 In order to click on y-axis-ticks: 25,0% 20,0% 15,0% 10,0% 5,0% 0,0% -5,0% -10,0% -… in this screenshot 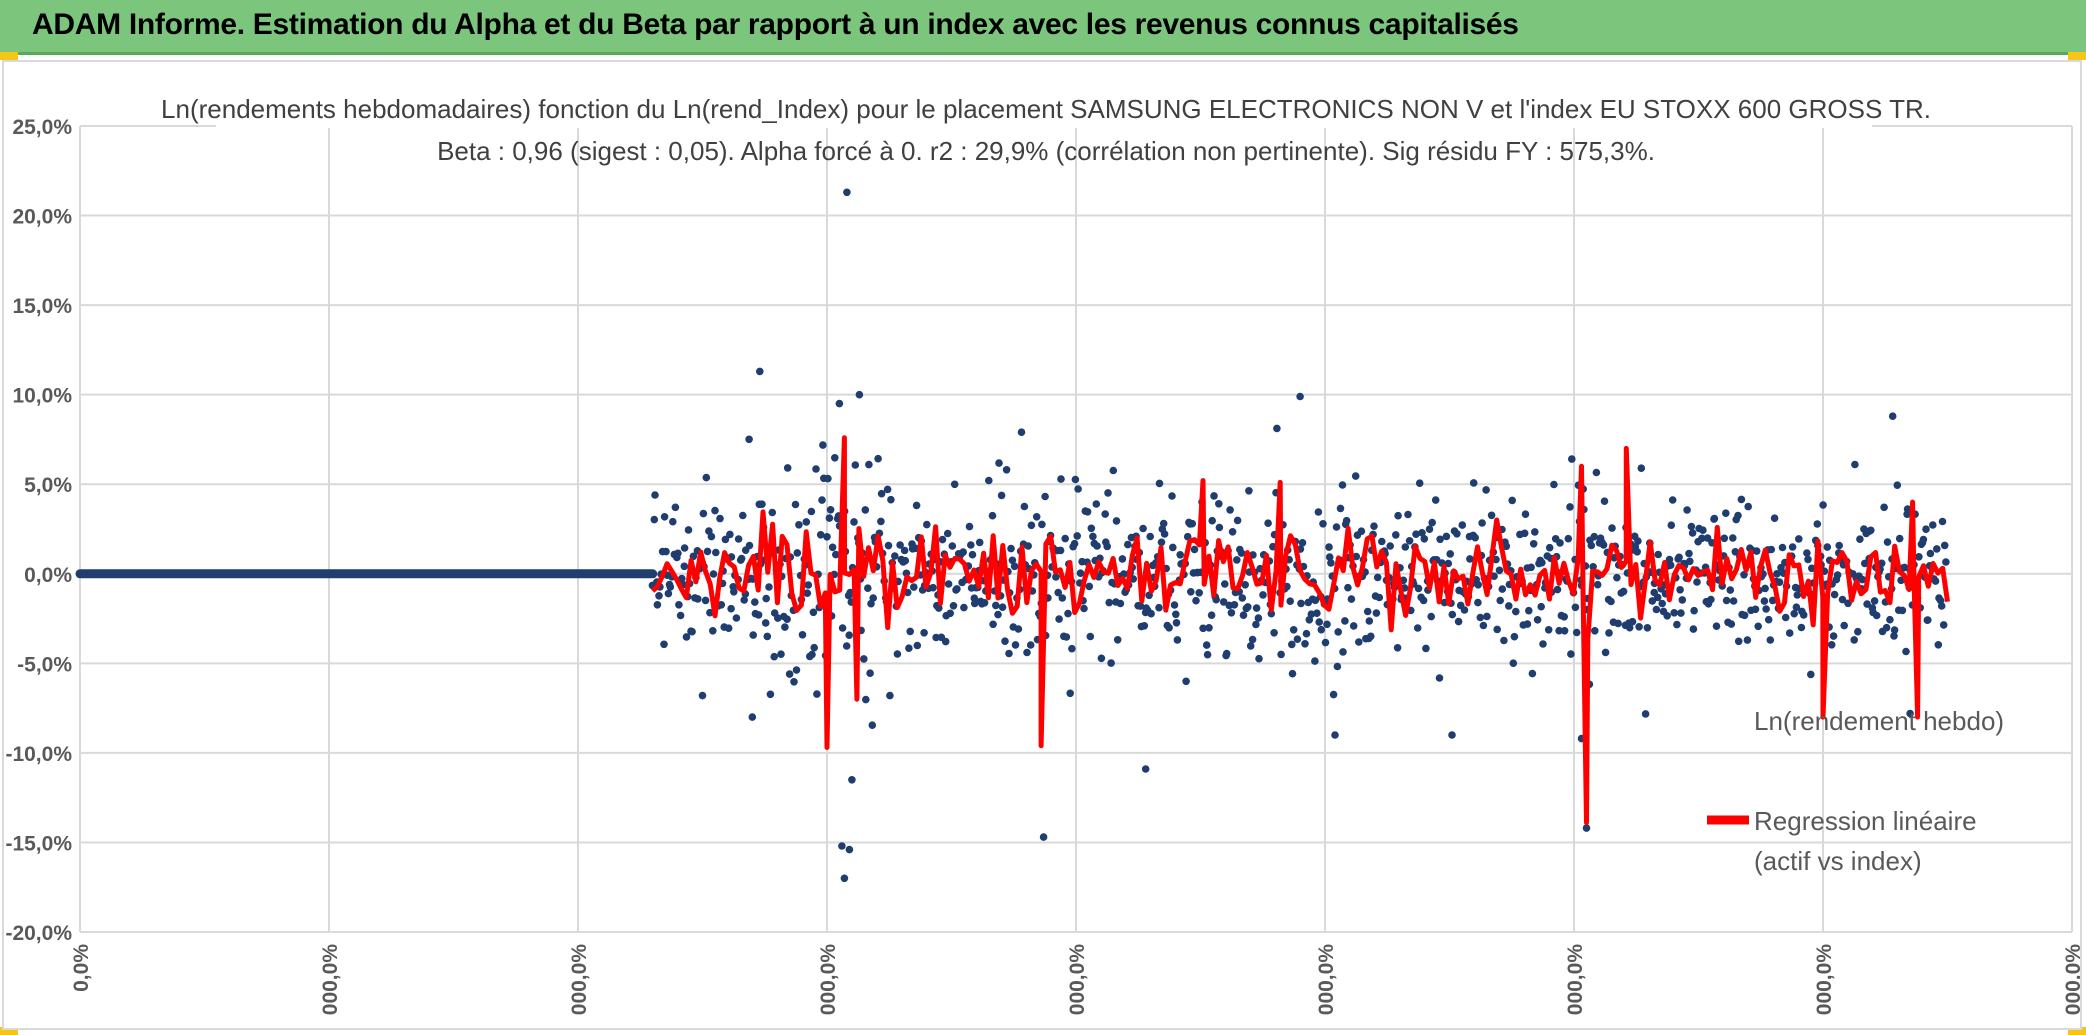, I will do `click(38, 530)`.